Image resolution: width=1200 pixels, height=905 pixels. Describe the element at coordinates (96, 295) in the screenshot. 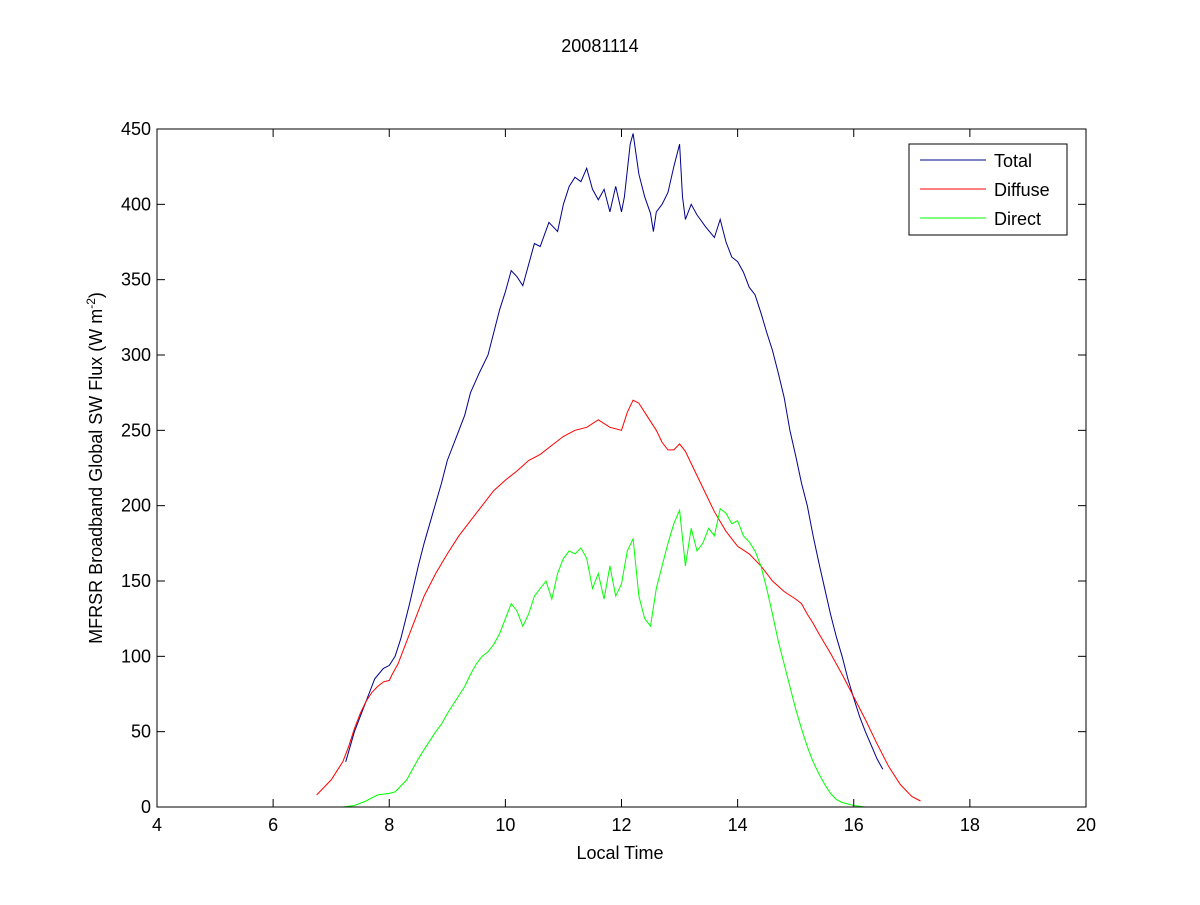

I see `y-axis-label-close: )` at that location.